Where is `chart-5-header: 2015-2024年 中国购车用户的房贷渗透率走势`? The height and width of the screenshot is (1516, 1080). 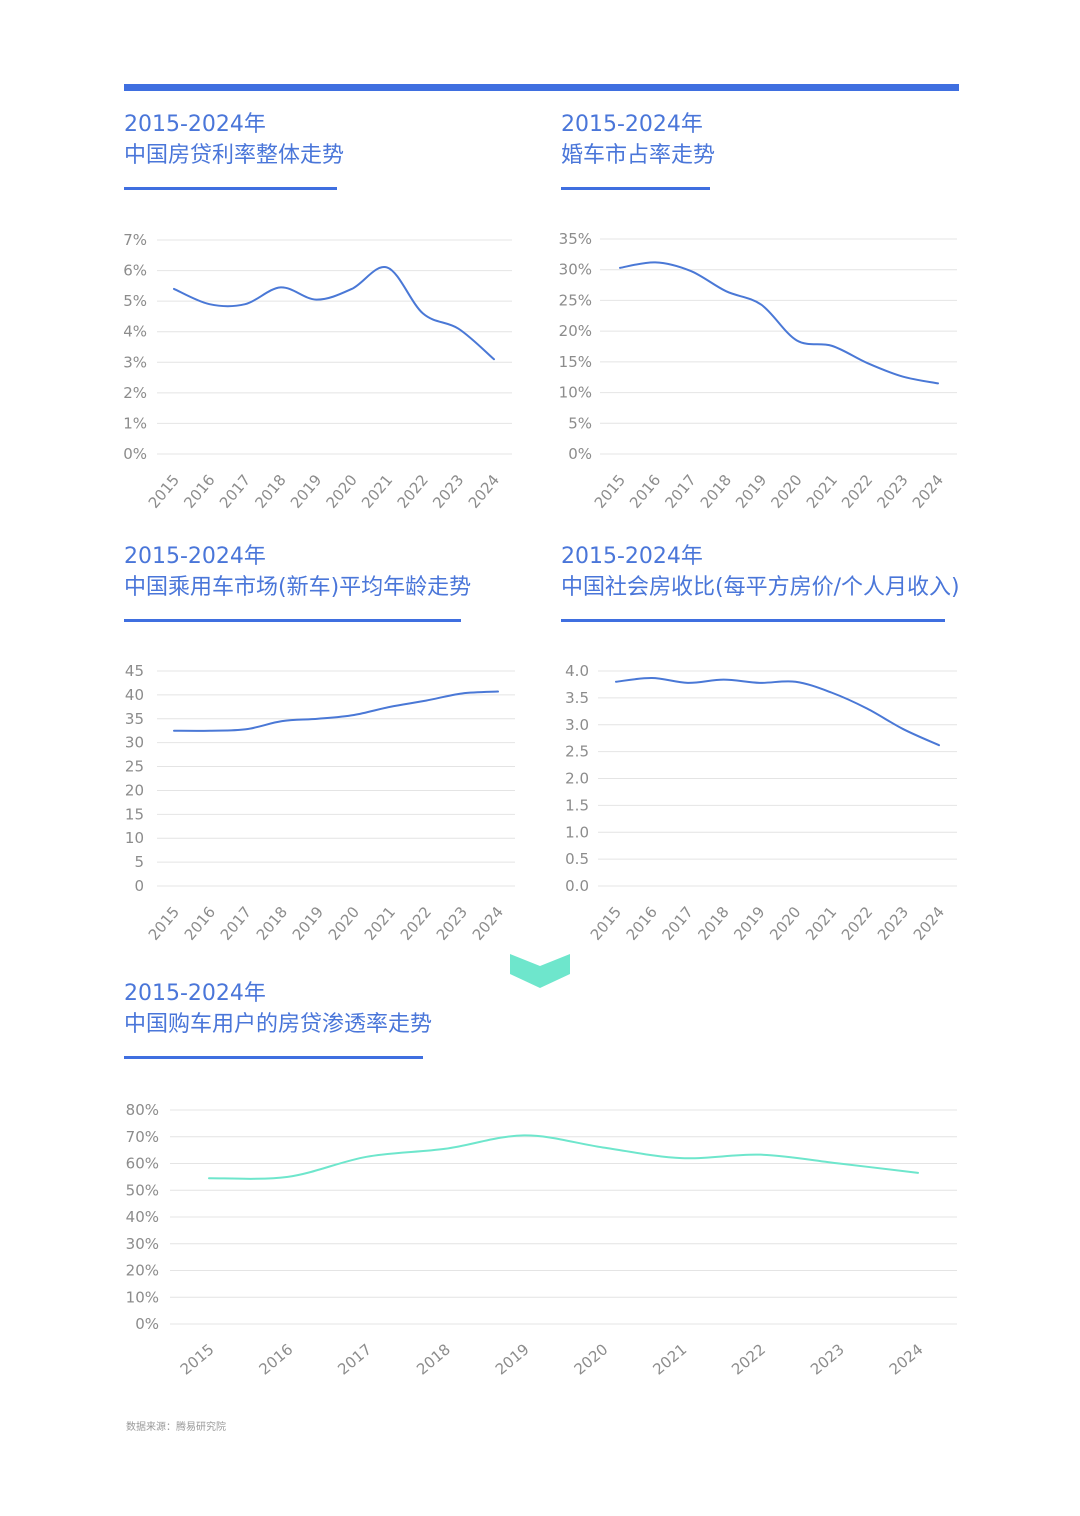
chart-5-header: 2015-2024年 中国购车用户的房贷渗透率走势 is located at coordinates (278, 1009).